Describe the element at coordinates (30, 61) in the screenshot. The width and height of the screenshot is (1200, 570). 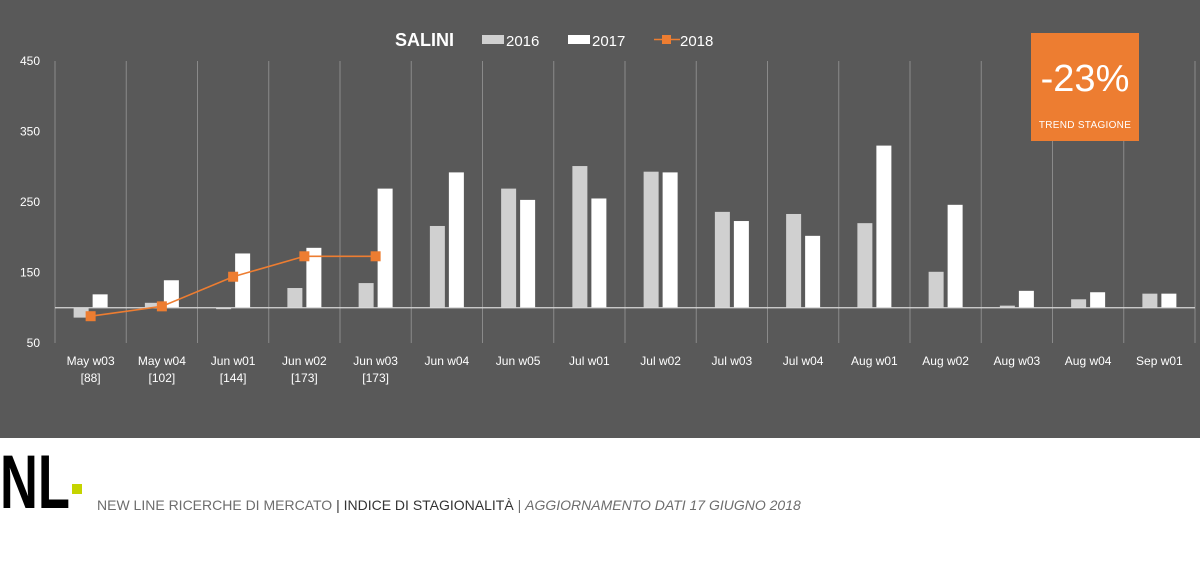
I see `y-tick-label: 450` at that location.